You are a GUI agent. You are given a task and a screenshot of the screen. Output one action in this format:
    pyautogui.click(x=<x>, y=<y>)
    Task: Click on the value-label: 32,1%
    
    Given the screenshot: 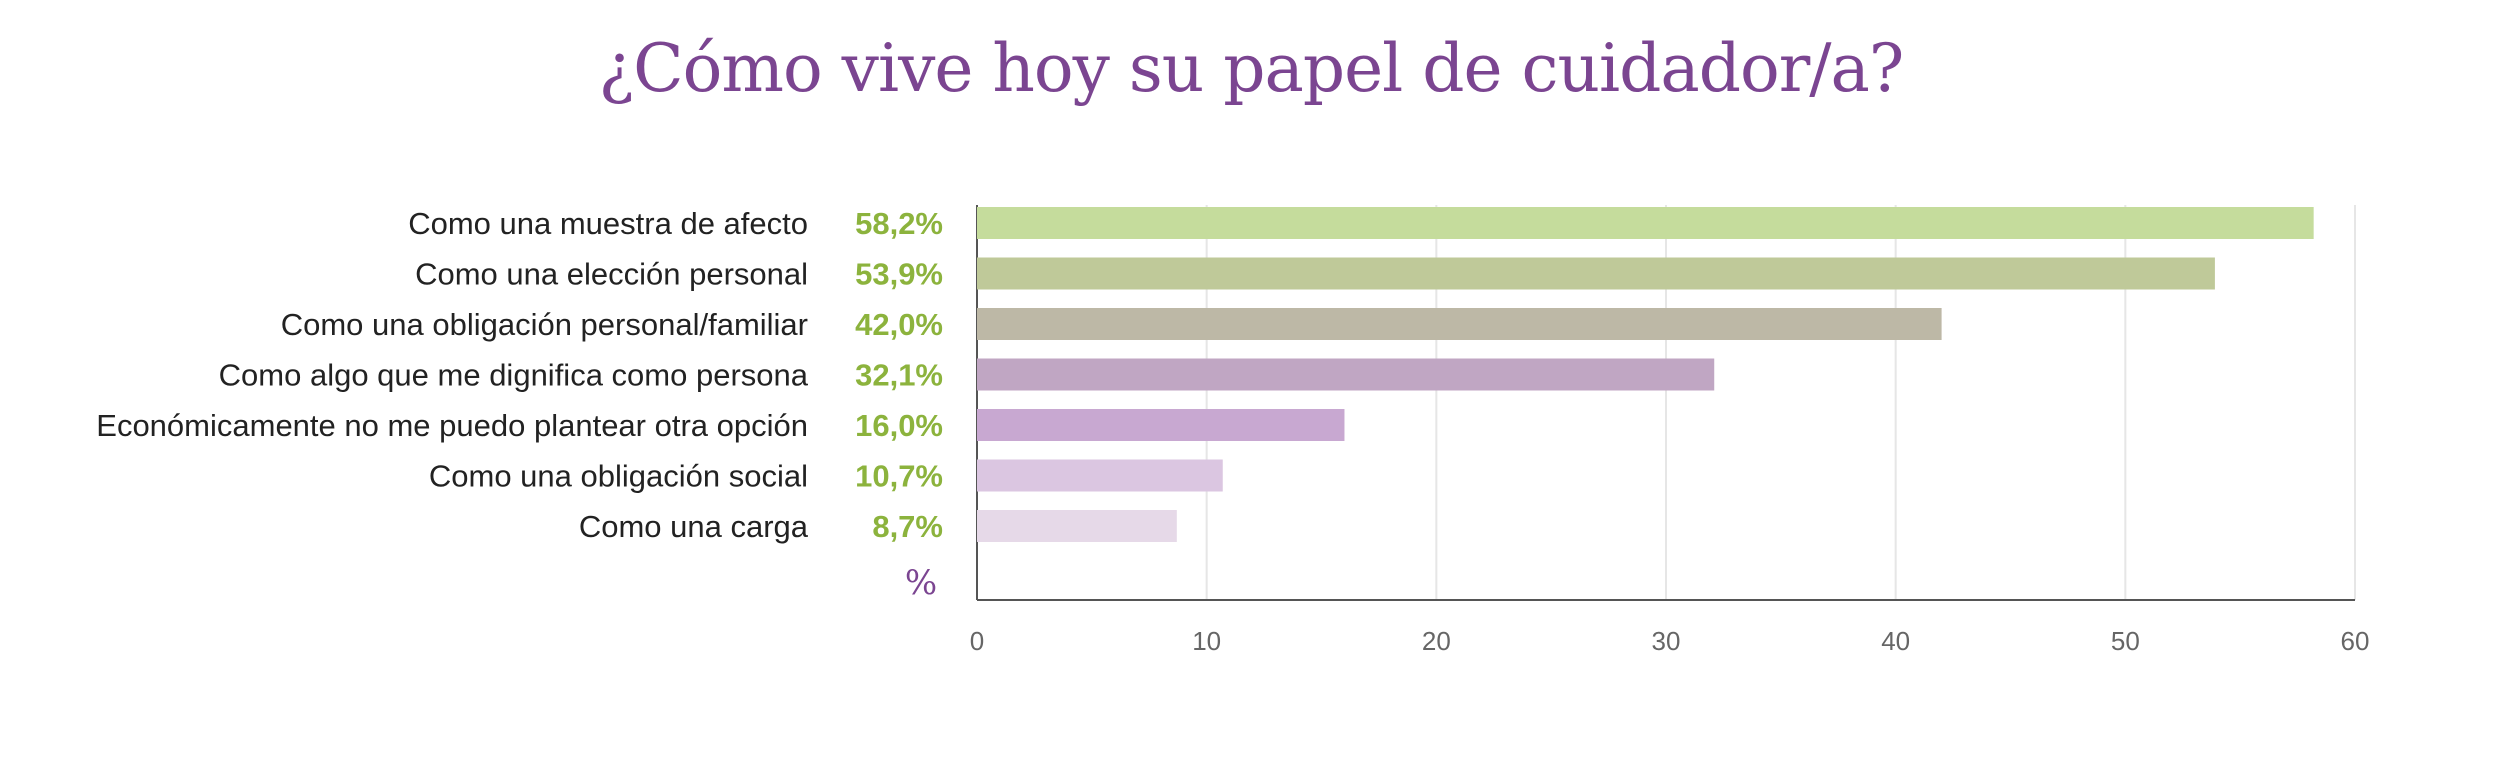 What is the action you would take?
    pyautogui.click(x=899, y=375)
    